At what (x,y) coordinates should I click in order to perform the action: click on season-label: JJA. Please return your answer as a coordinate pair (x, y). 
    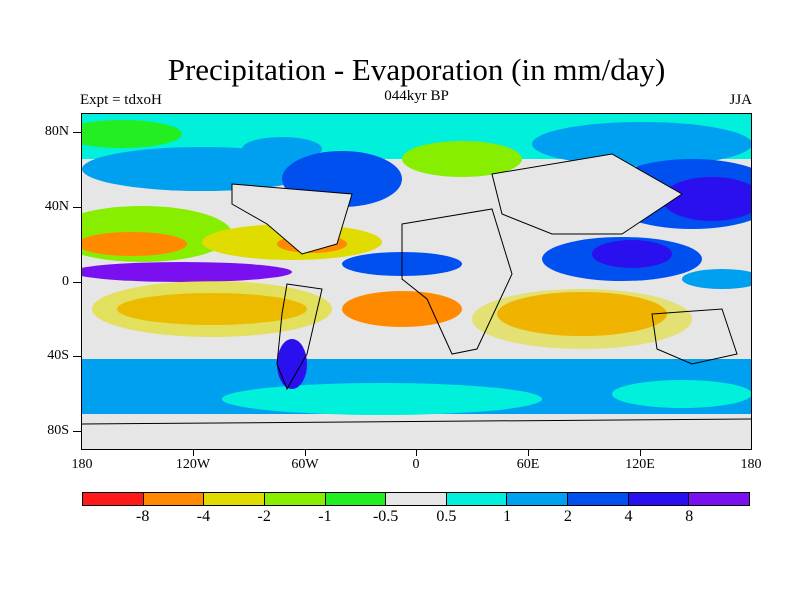
    Looking at the image, I should click on (740, 100).